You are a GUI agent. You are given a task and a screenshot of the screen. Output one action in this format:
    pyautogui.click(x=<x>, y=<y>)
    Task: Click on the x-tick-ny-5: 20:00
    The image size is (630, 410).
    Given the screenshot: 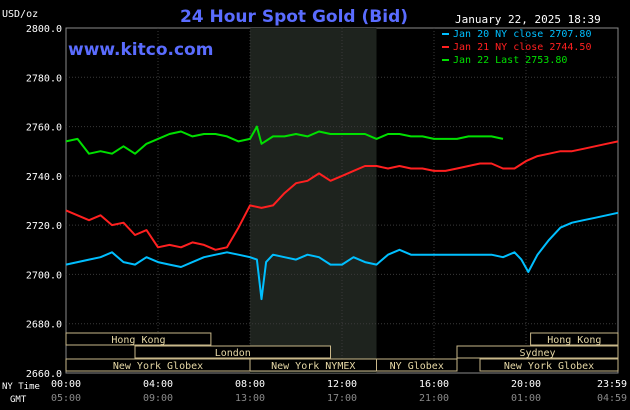 What is the action you would take?
    pyautogui.click(x=526, y=384)
    